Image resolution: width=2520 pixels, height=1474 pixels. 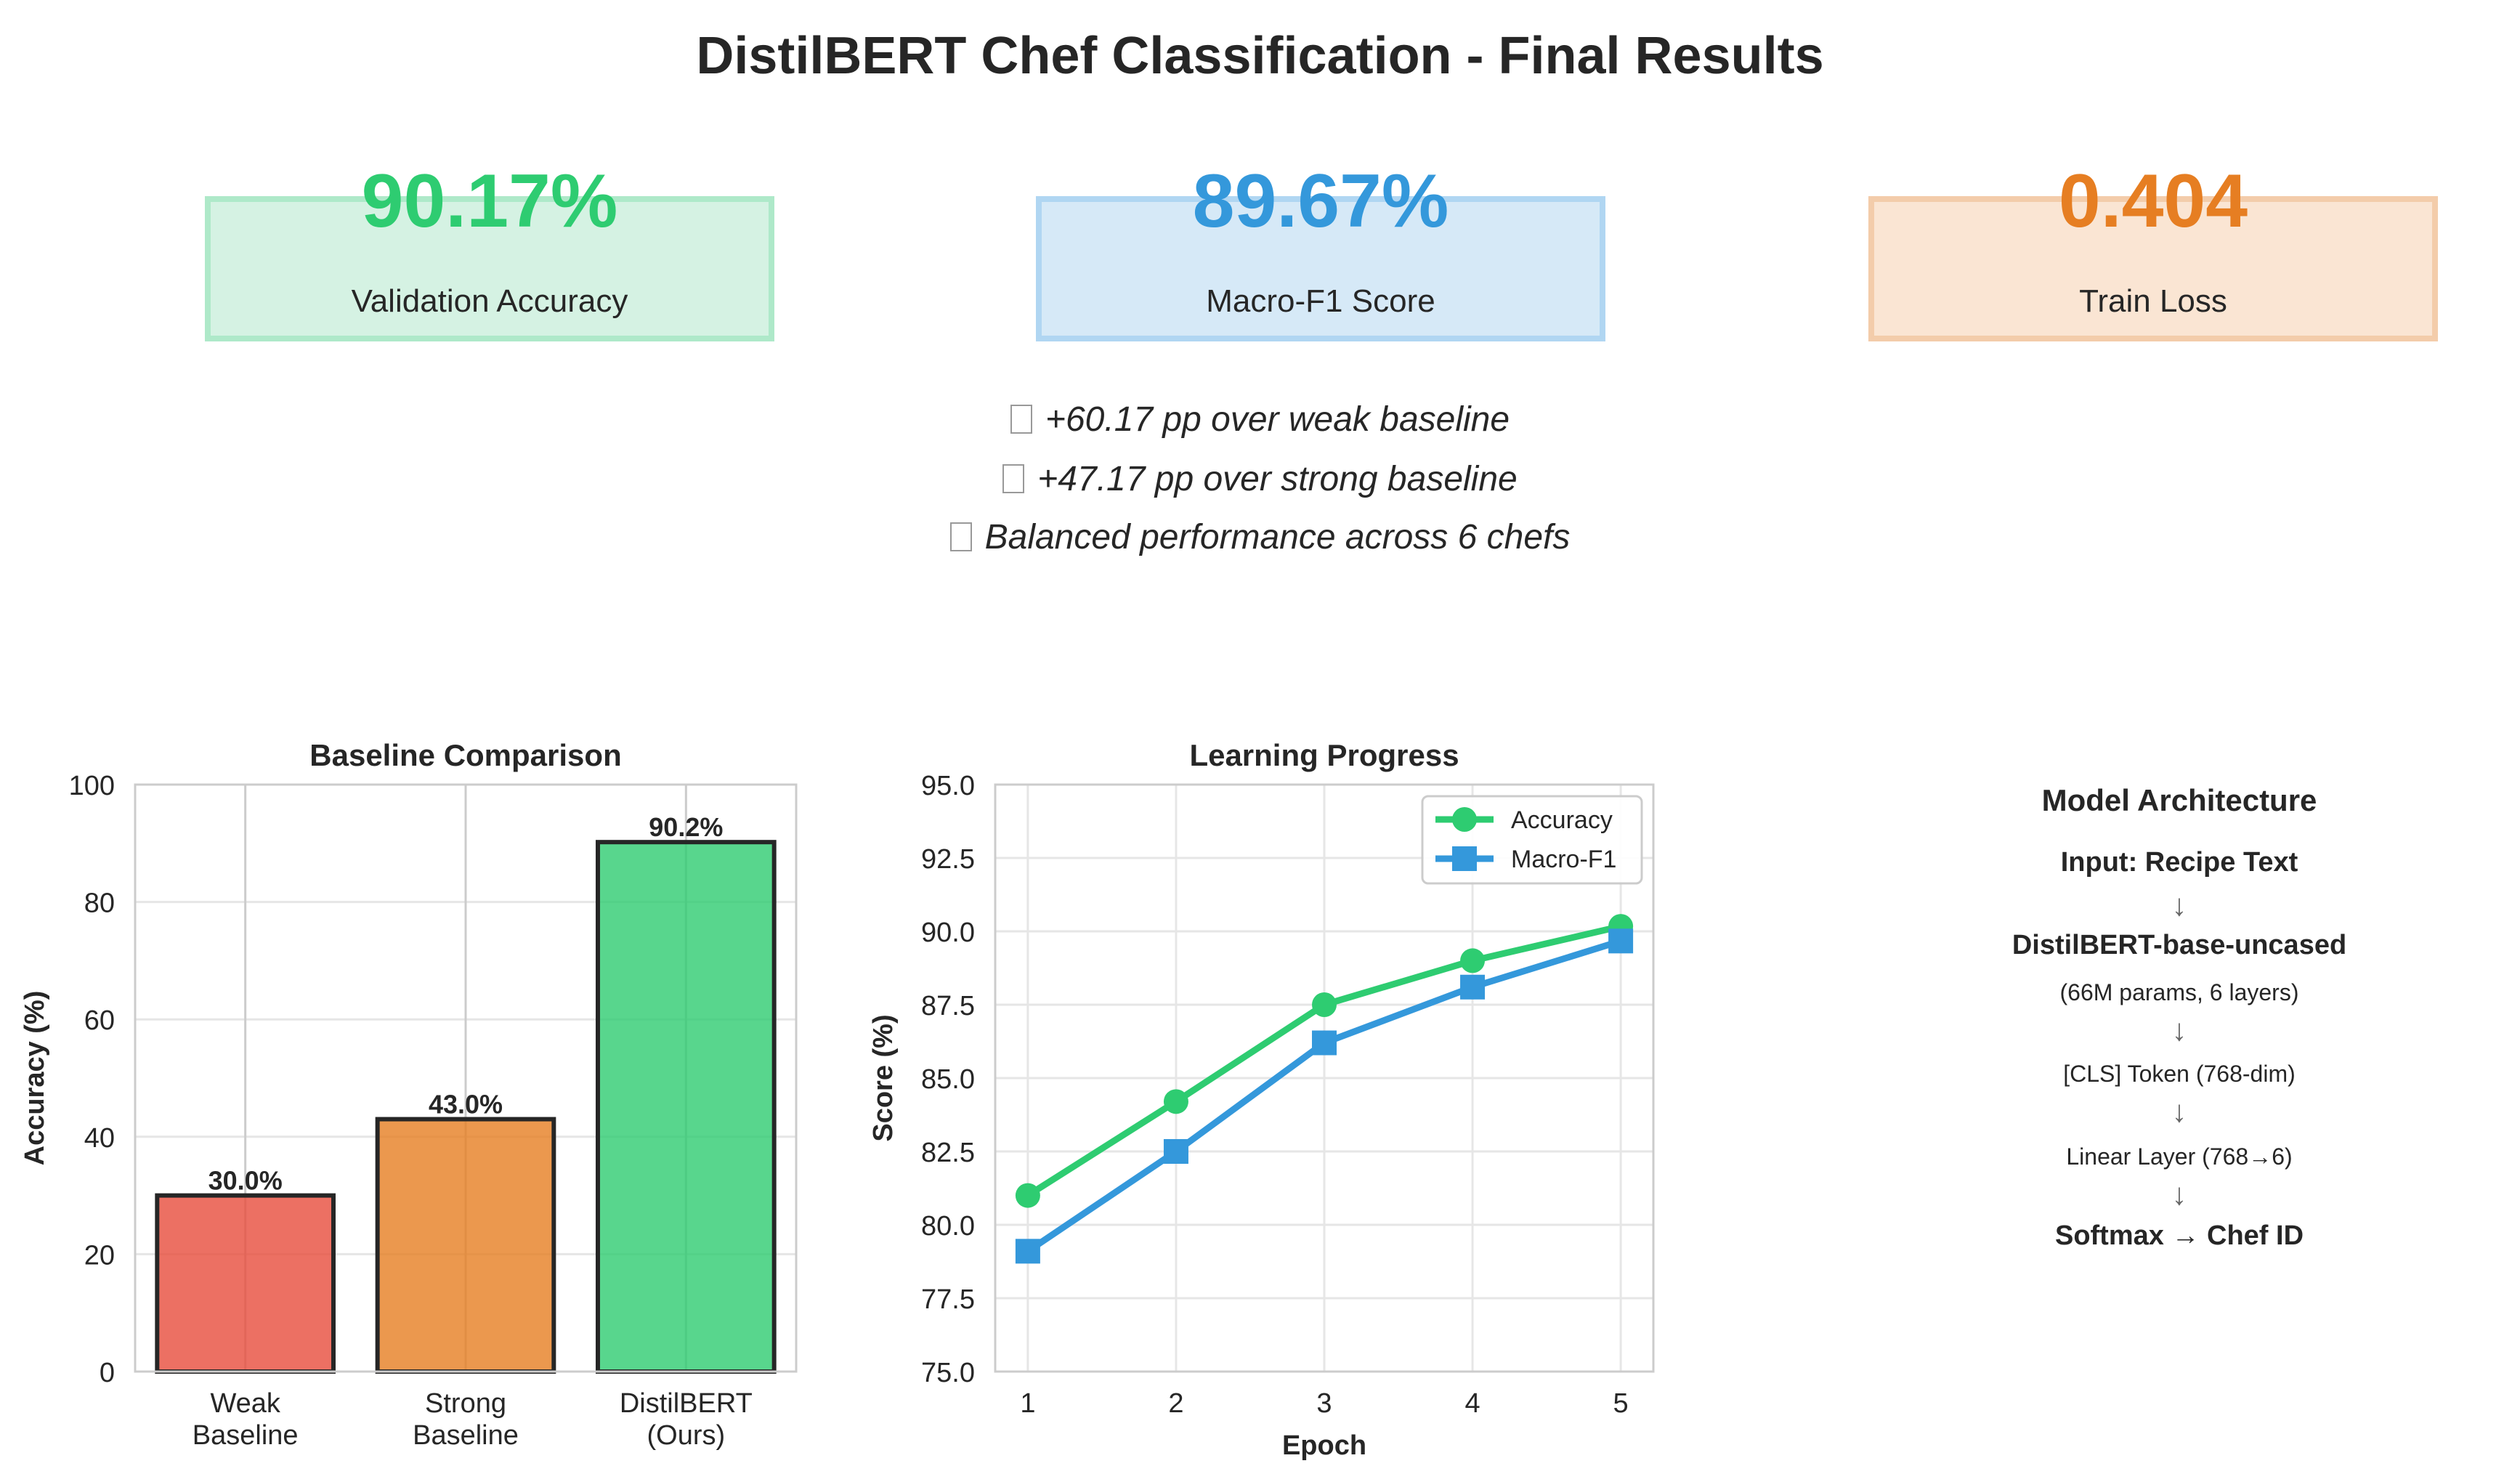 I want to click on y-tick-label: 40, so click(x=99, y=1138).